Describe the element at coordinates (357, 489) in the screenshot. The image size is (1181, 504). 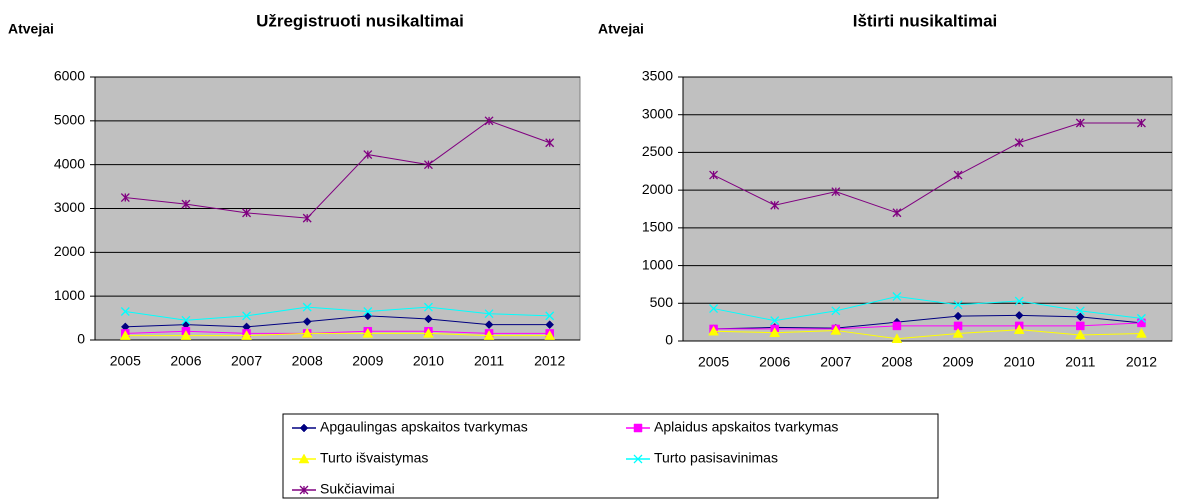
I see `legend-label: Sukčiavimai` at that location.